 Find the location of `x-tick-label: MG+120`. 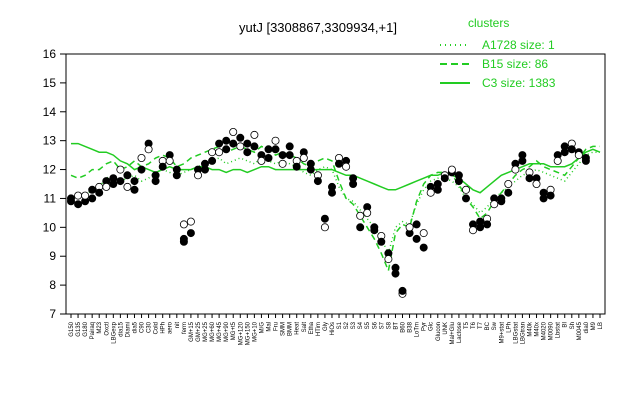

x-tick-label: MG+120 is located at coordinates (241, 333).